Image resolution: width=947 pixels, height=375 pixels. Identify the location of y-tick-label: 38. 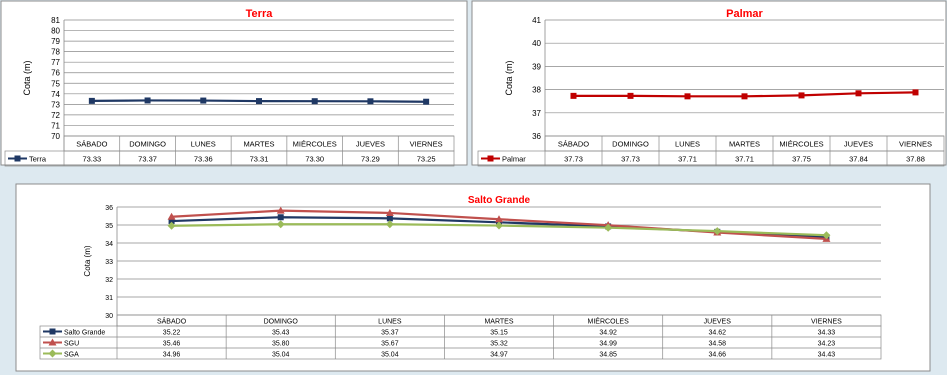
(536, 90).